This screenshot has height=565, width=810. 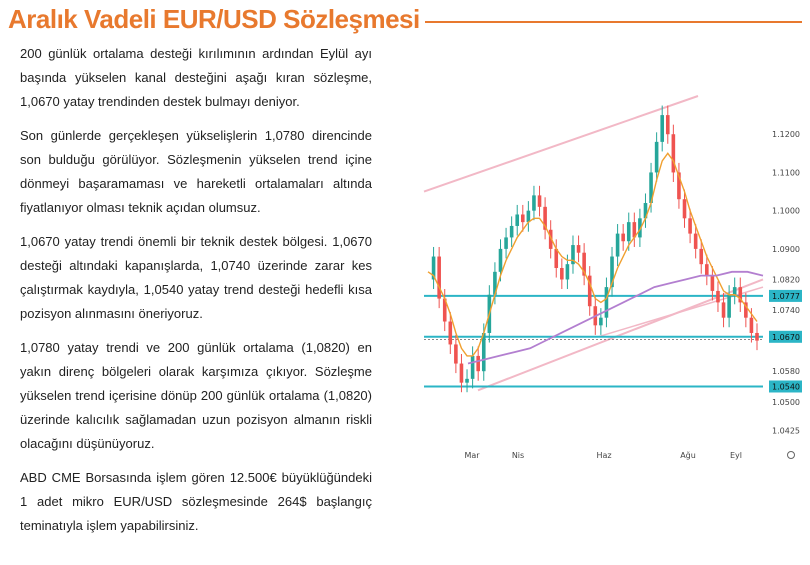 I want to click on page-title: Aralık Vadeli EUR/USD Sözleşmesi, so click(x=214, y=19).